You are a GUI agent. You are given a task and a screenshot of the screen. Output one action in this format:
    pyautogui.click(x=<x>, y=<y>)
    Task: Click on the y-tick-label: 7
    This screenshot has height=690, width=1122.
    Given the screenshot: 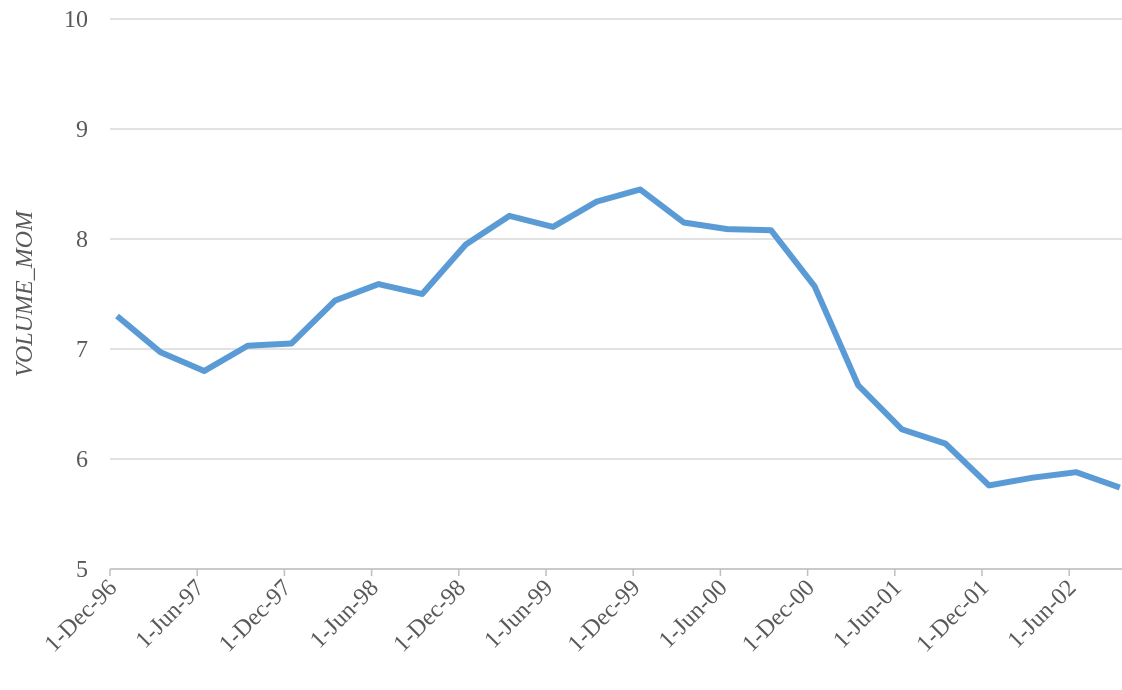 What is the action you would take?
    pyautogui.click(x=82, y=350)
    